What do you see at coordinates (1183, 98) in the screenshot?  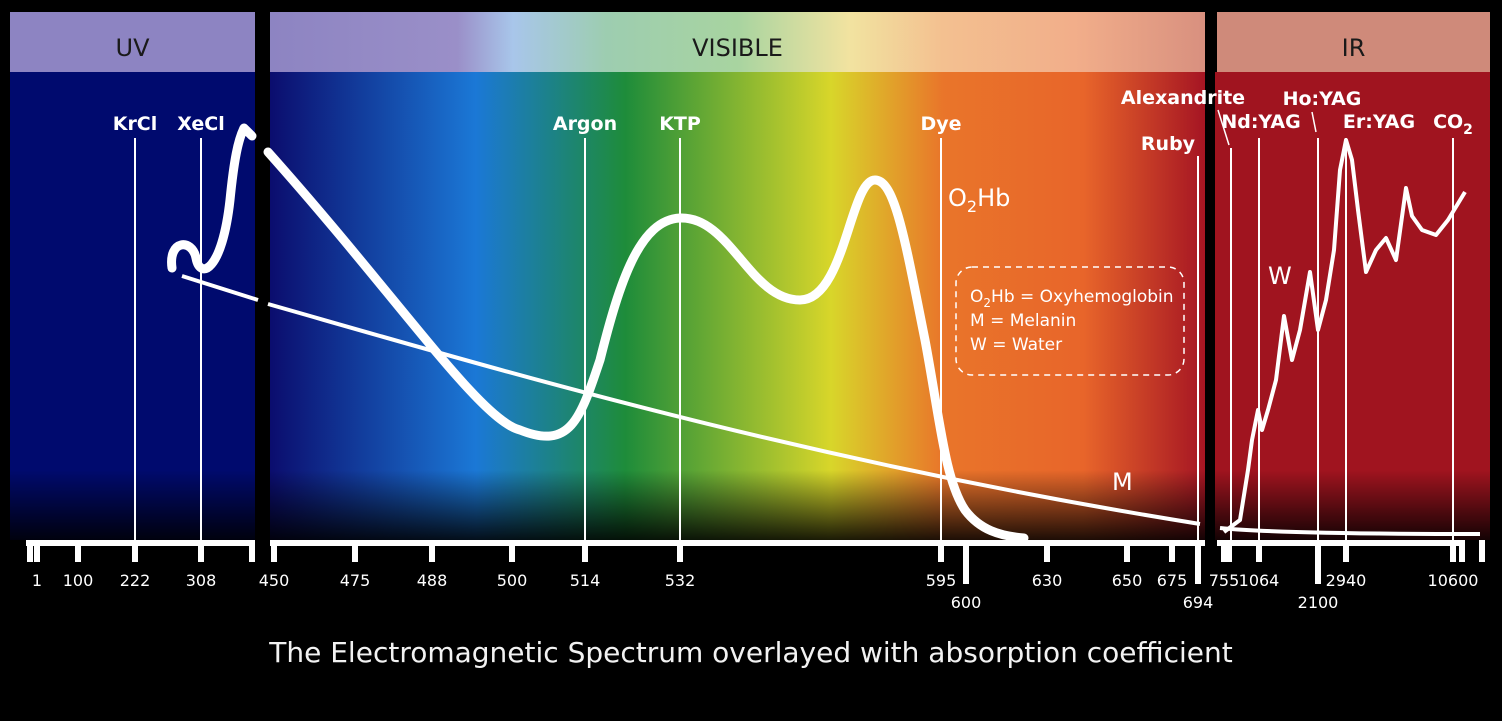 I see `laser-label-alexandrite: Alexandrite` at bounding box center [1183, 98].